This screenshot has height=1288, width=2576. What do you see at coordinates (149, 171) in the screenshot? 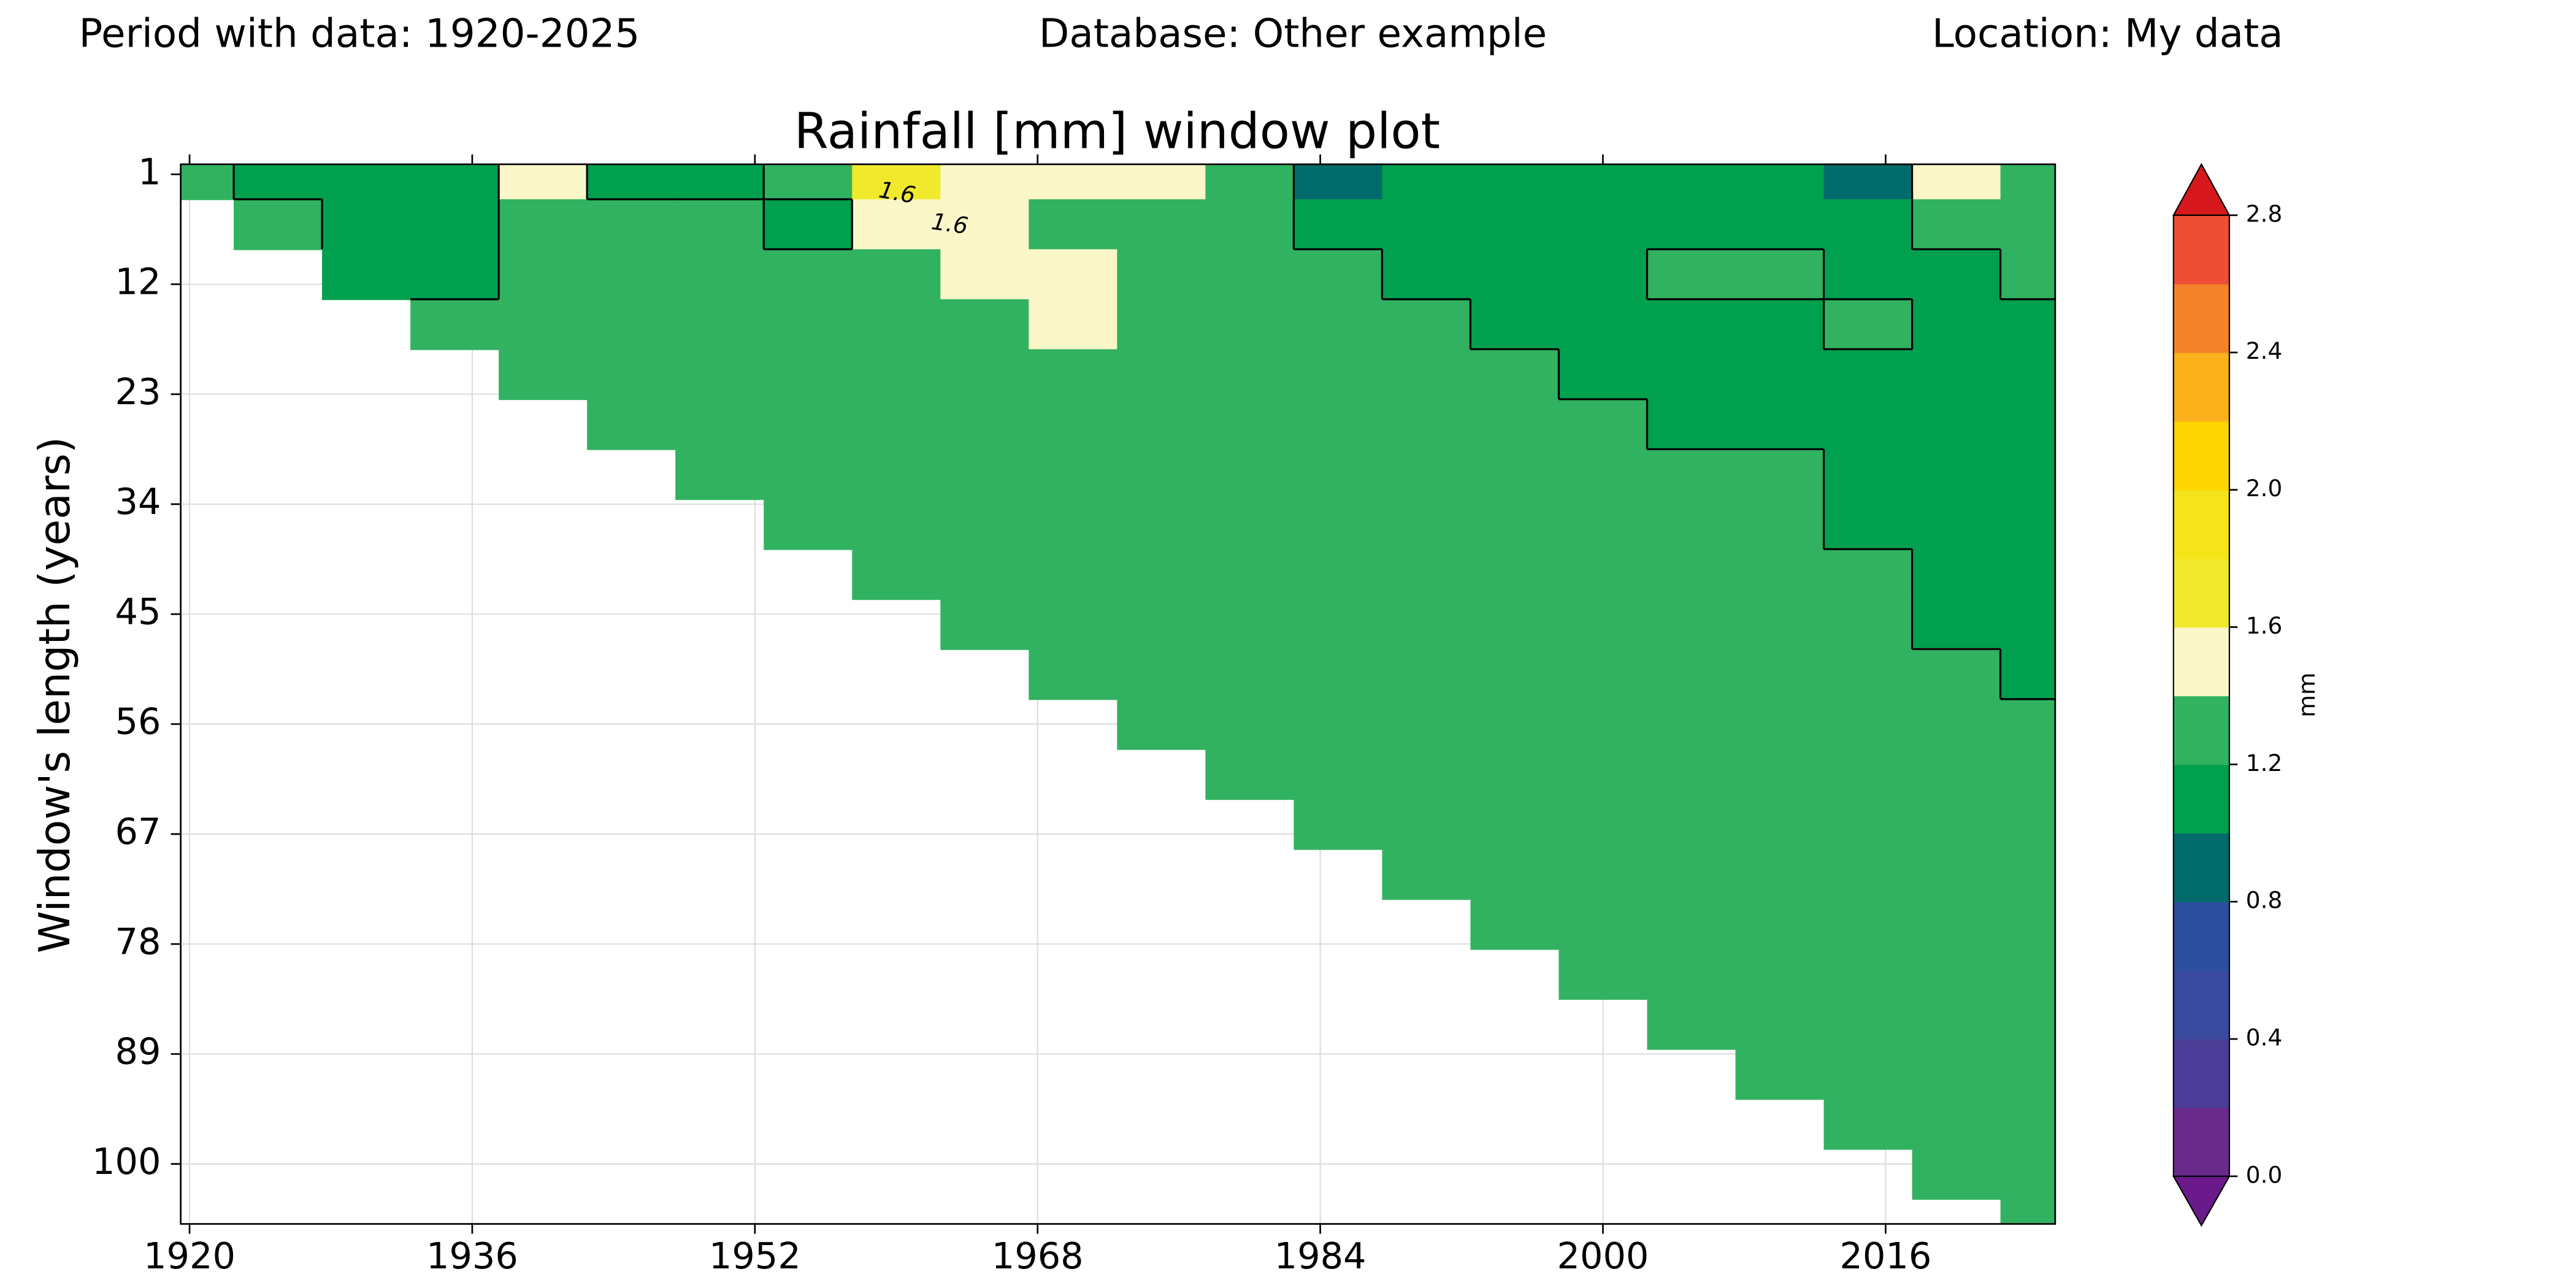
I see `y-tick-label: 1` at bounding box center [149, 171].